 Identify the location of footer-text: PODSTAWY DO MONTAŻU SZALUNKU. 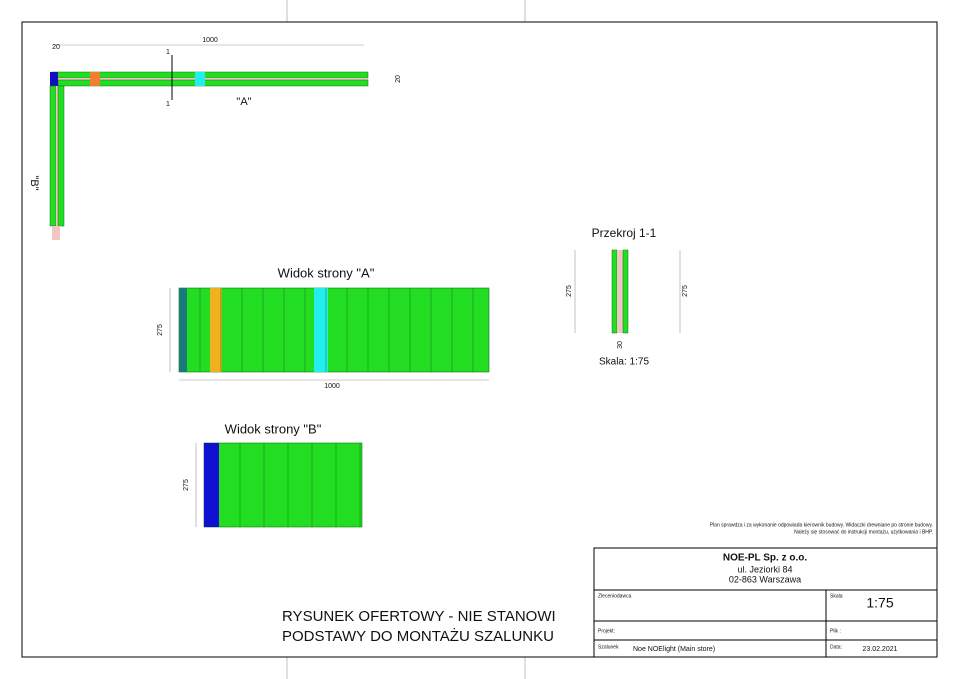
(418, 636).